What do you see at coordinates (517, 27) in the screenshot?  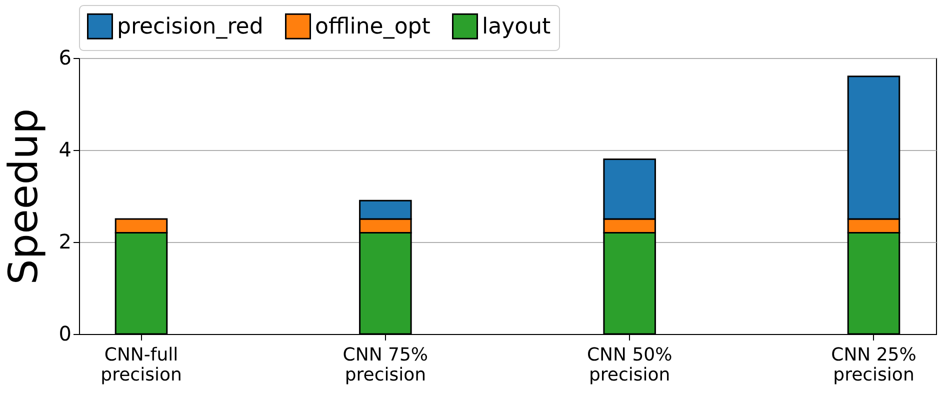 I see `legend-label: layout` at bounding box center [517, 27].